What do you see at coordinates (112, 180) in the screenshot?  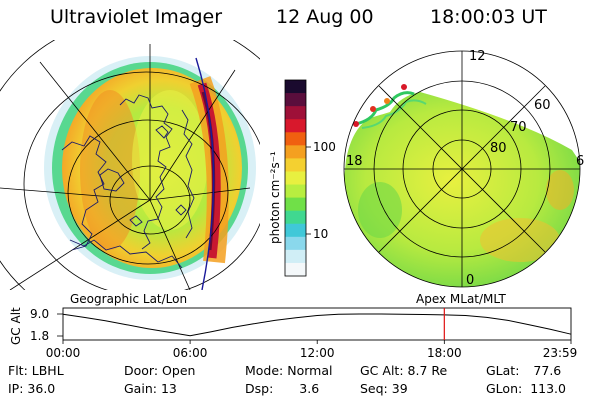 I see `coastline-inner` at bounding box center [112, 180].